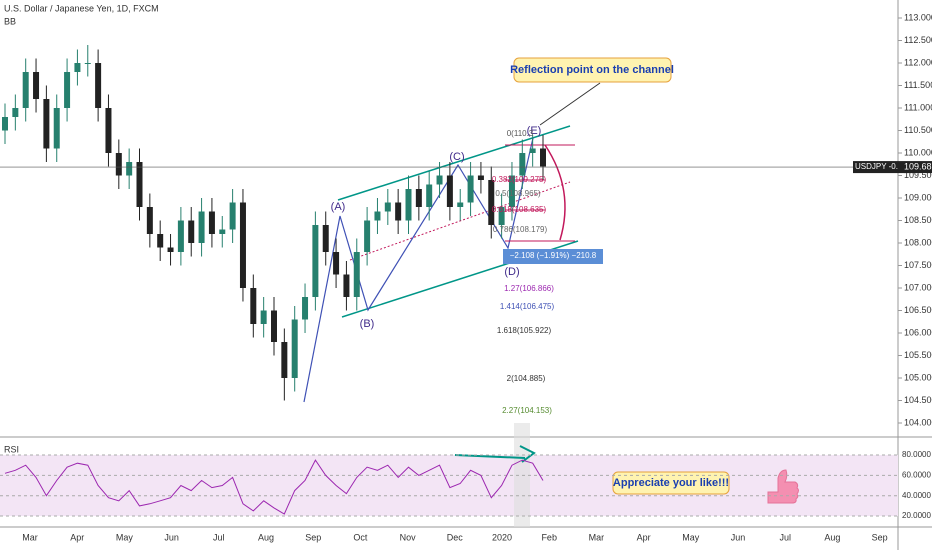 Image resolution: width=932 pixels, height=550 pixels. I want to click on annotation: 0.5(108.965), so click(518, 193).